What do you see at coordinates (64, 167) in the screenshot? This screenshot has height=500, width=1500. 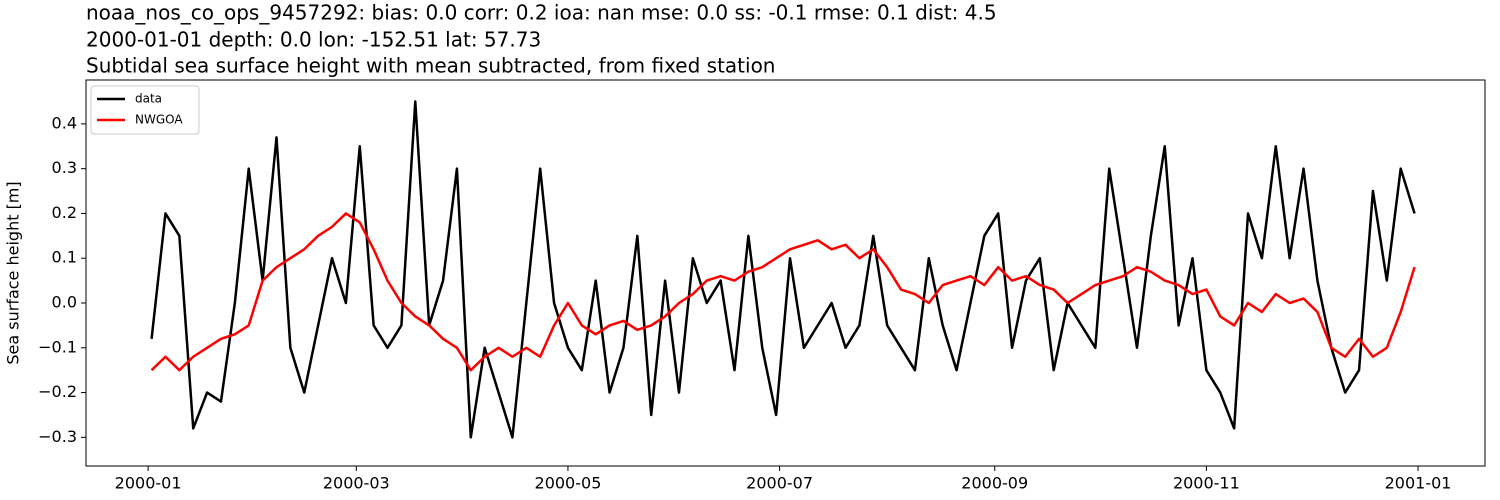 I see `y-tick-label: 0.3` at bounding box center [64, 167].